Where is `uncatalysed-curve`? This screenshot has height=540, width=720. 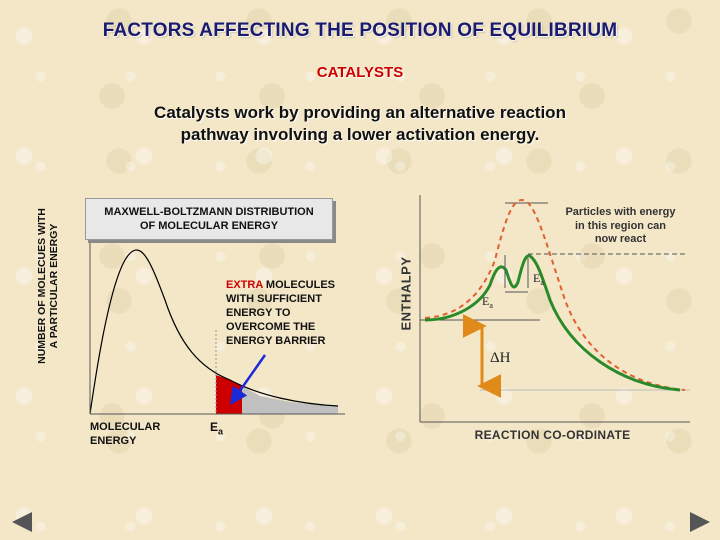 uncatalysed-curve is located at coordinates (555, 294).